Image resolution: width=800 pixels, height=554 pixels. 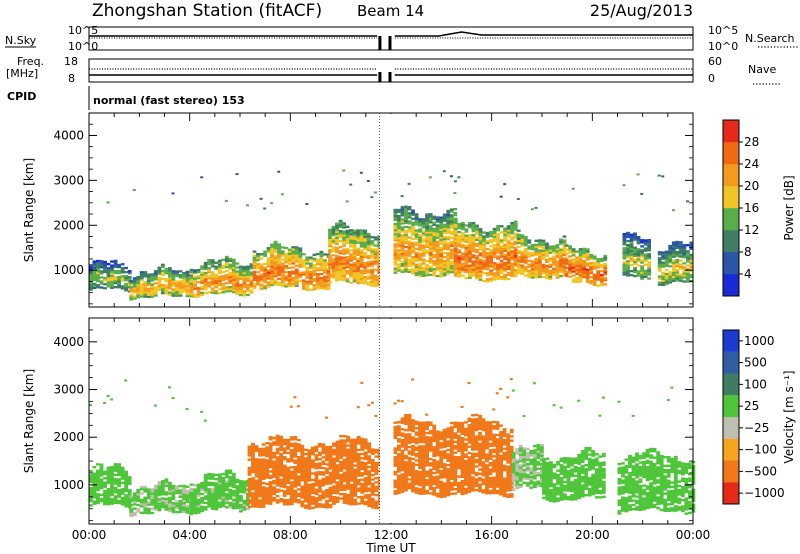 What do you see at coordinates (380, 43) in the screenshot?
I see `nsky-gap-marker-a` at bounding box center [380, 43].